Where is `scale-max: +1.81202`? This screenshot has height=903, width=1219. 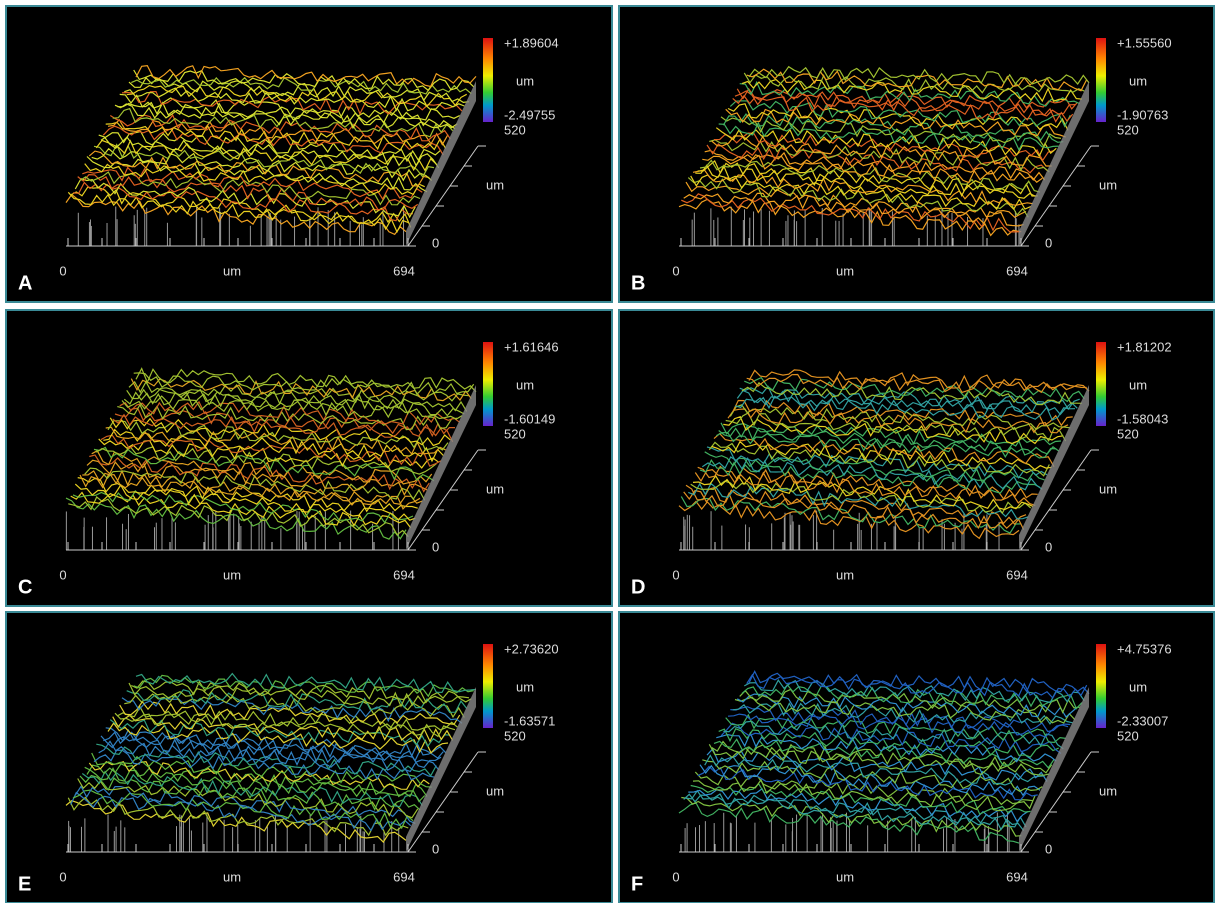 scale-max: +1.81202 is located at coordinates (1144, 346).